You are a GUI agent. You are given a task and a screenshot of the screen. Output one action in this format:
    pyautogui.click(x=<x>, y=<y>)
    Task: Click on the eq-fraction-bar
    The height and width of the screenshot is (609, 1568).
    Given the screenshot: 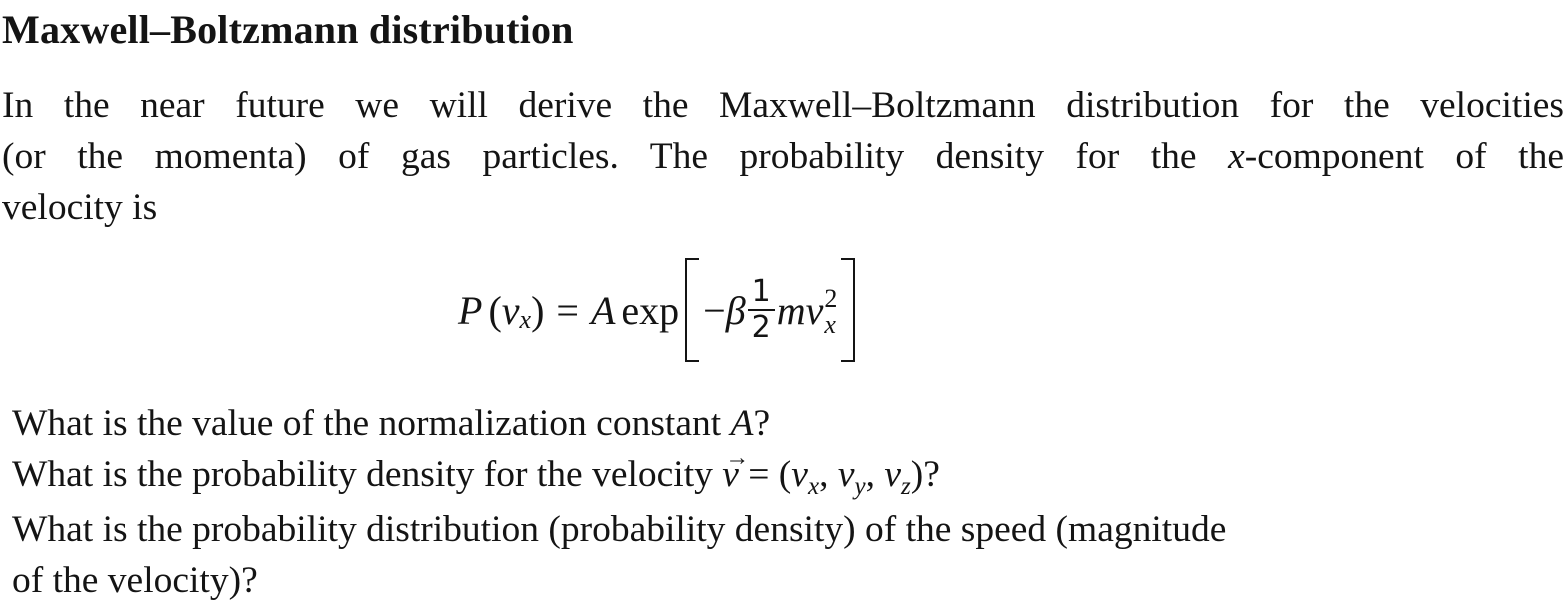 What is the action you would take?
    pyautogui.click(x=761, y=310)
    